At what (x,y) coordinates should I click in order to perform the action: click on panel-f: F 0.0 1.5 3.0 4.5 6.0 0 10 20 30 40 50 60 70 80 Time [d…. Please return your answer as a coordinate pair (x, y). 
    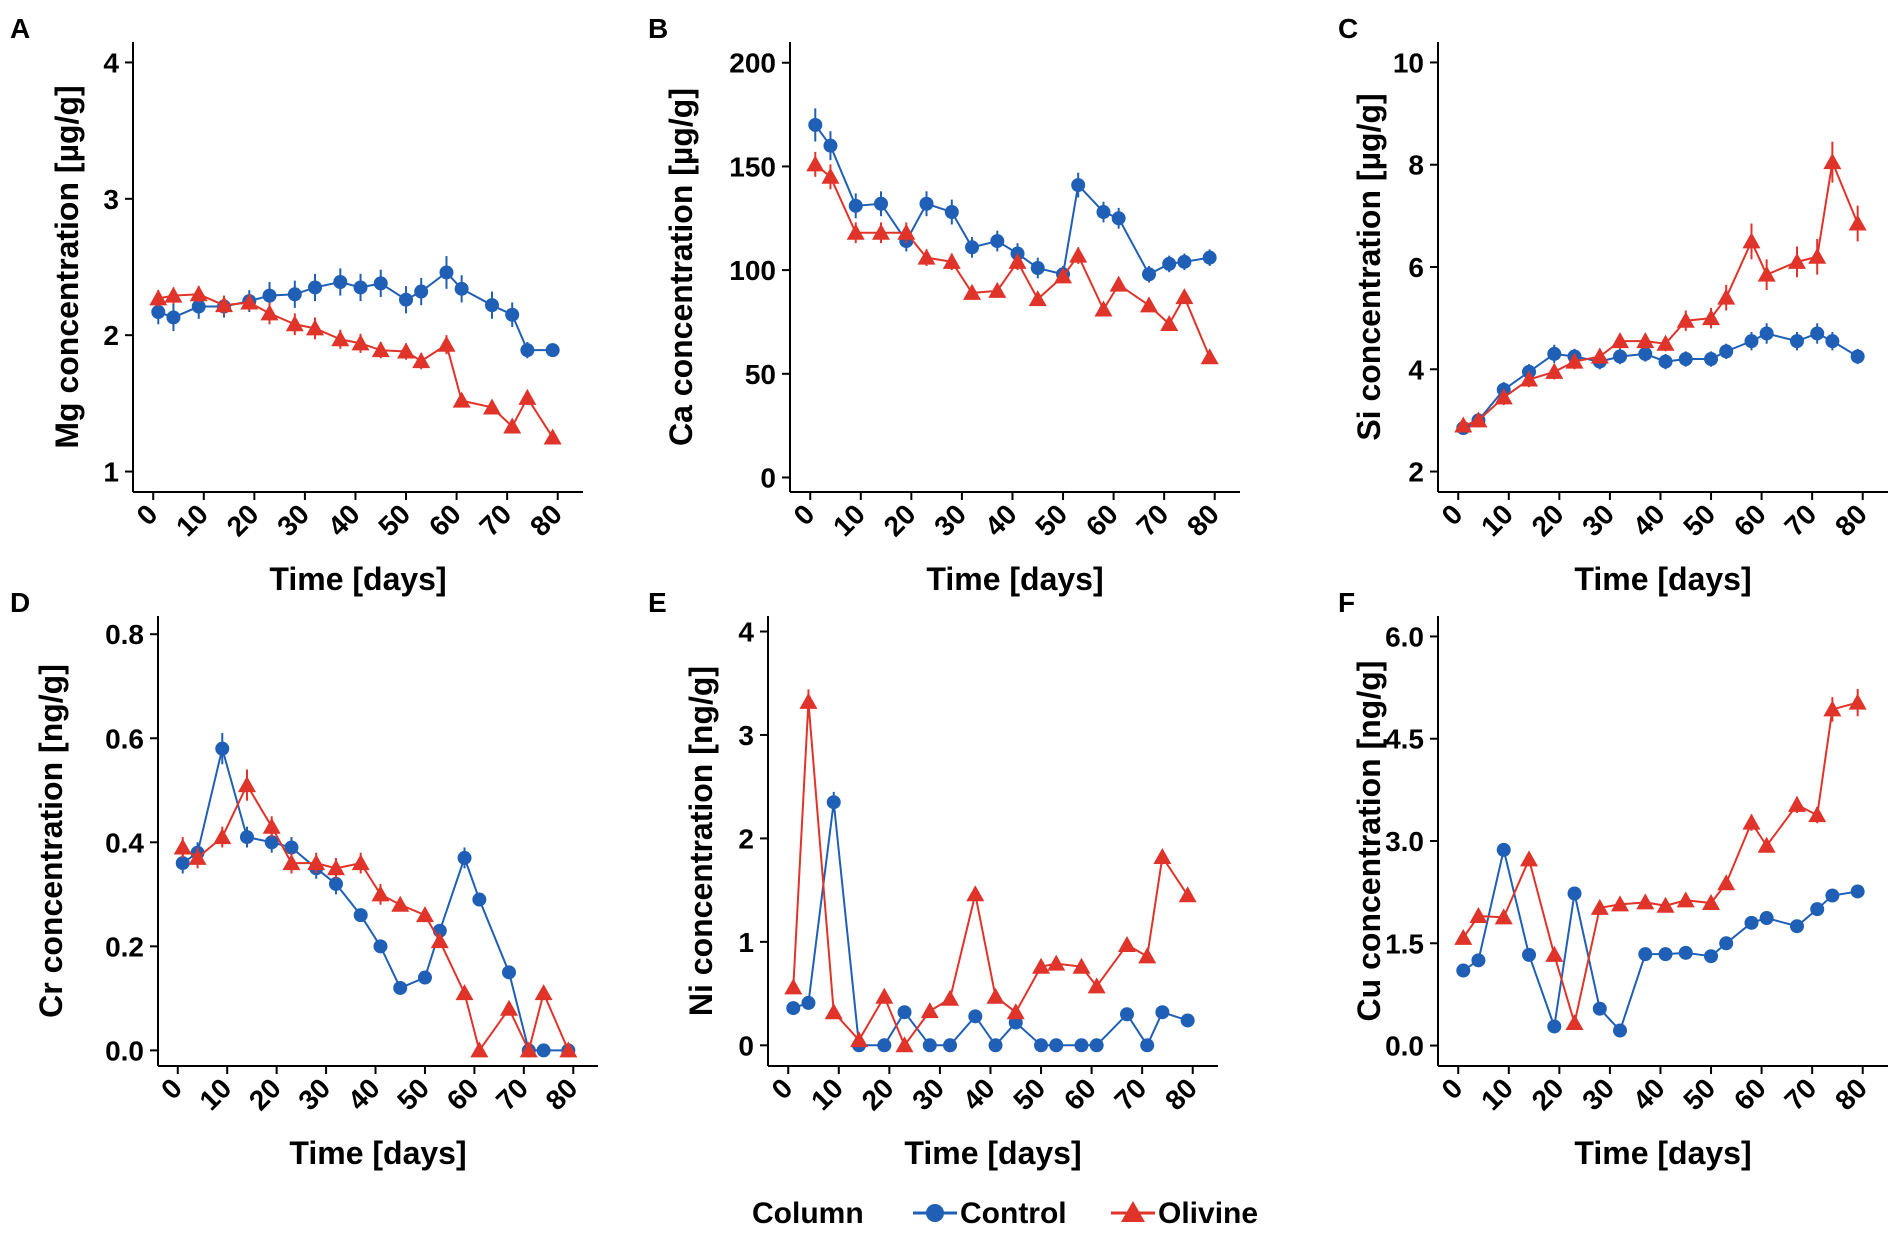
    Looking at the image, I should click on (1613, 879).